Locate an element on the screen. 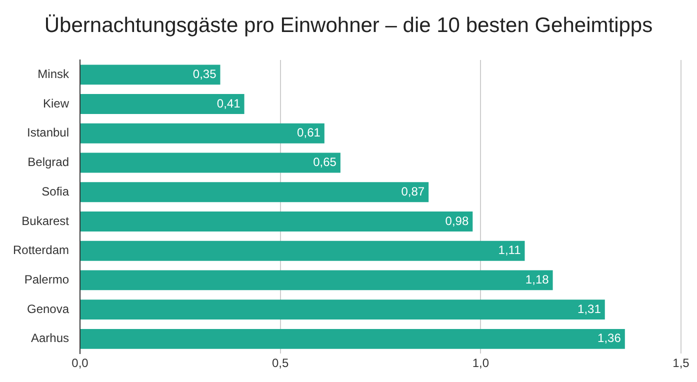 This screenshot has height=382, width=697. y-tick-label: Rotterdam is located at coordinates (41, 250).